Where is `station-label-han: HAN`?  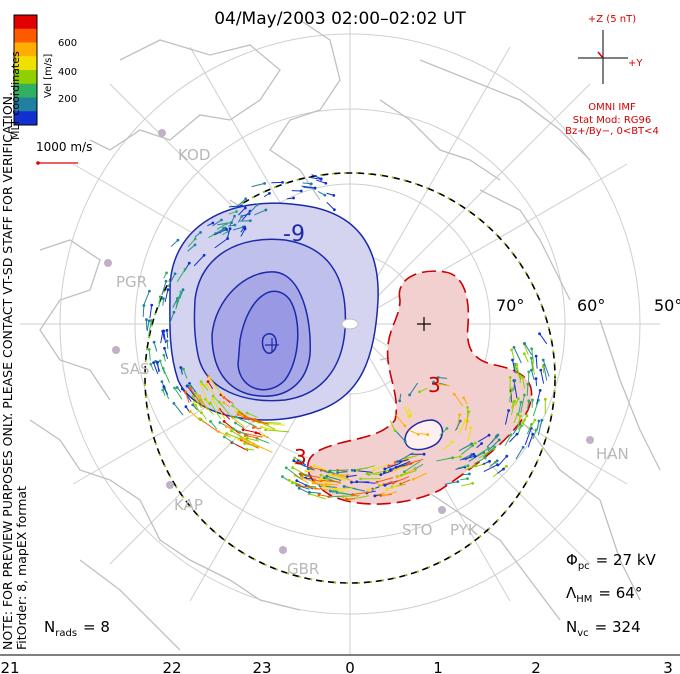 station-label-han: HAN is located at coordinates (612, 454).